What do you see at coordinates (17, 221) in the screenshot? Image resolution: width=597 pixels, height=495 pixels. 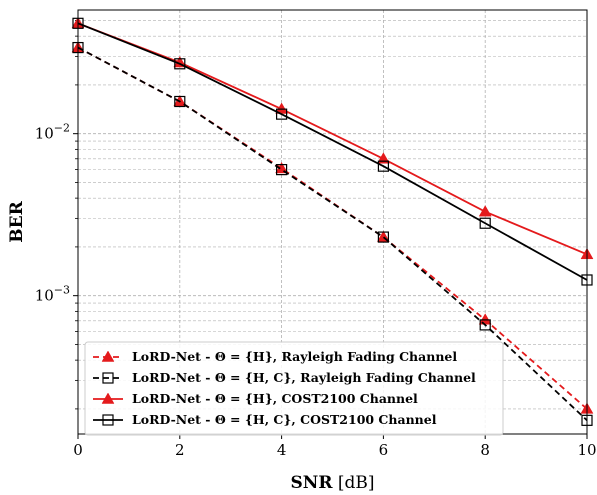 I see `y-axis-label: BER` at bounding box center [17, 221].